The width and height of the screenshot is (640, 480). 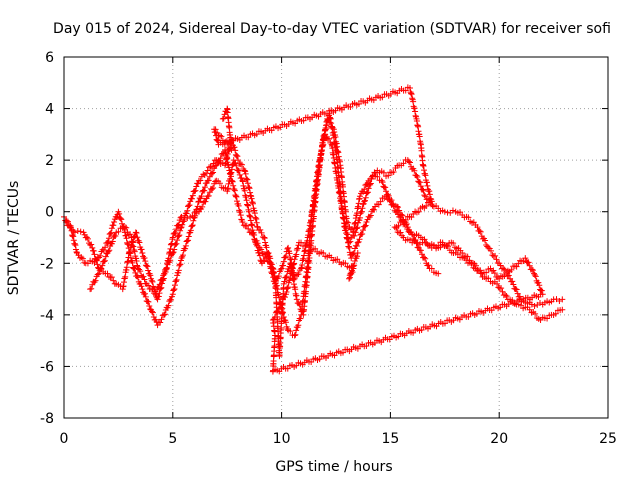 What do you see at coordinates (14, 238) in the screenshot?
I see `y-axis-label: SDTVAR / TECUs` at bounding box center [14, 238].